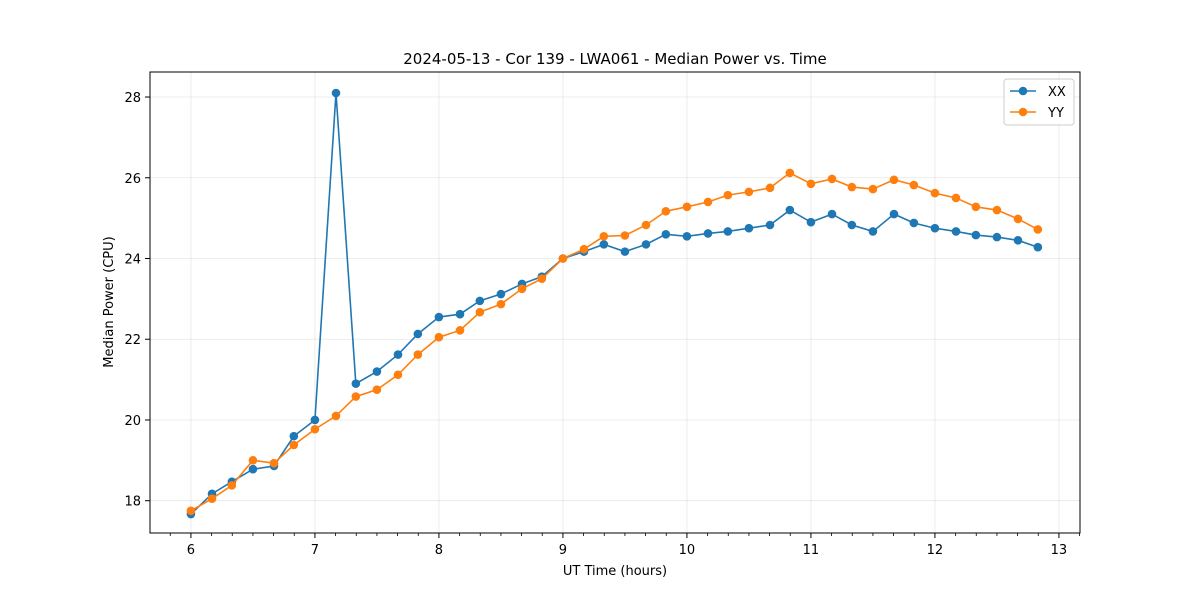  I want to click on y-tick-label: 22, so click(132, 340).